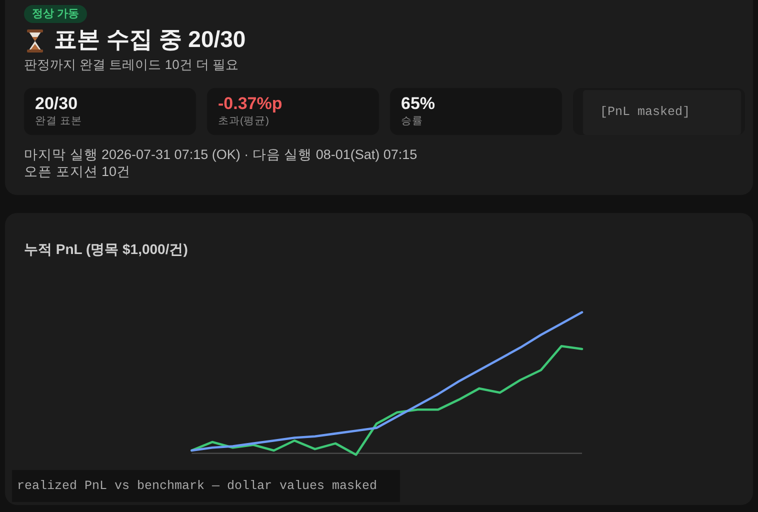 This screenshot has width=758, height=512. Describe the element at coordinates (221, 155) in the screenshot. I see `text: 마지막 실행 2026-07-31 07:15 (OK) · 다음 실행 08-01(Sat) 07:15` at that location.